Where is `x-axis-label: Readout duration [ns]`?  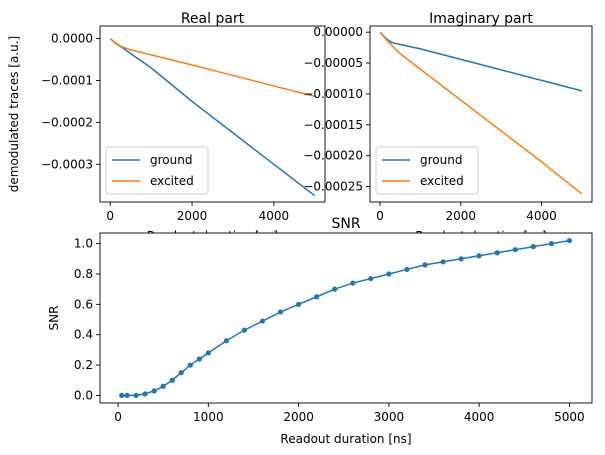
x-axis-label: Readout duration [ns] is located at coordinates (345, 439).